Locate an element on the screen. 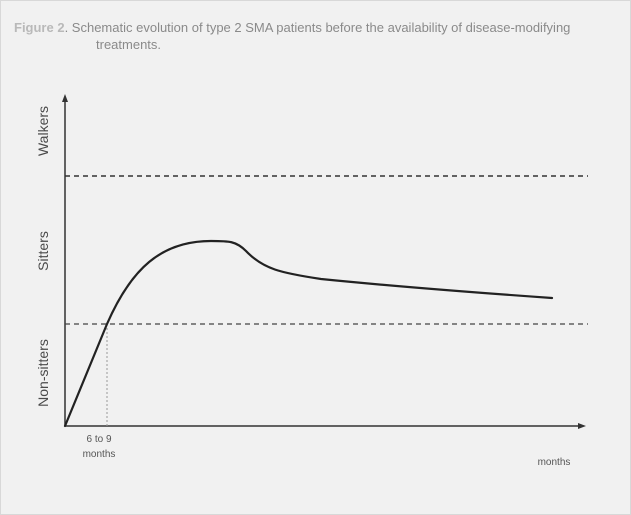  y-label-non-sitters: Non-sitters is located at coordinates (43, 373).